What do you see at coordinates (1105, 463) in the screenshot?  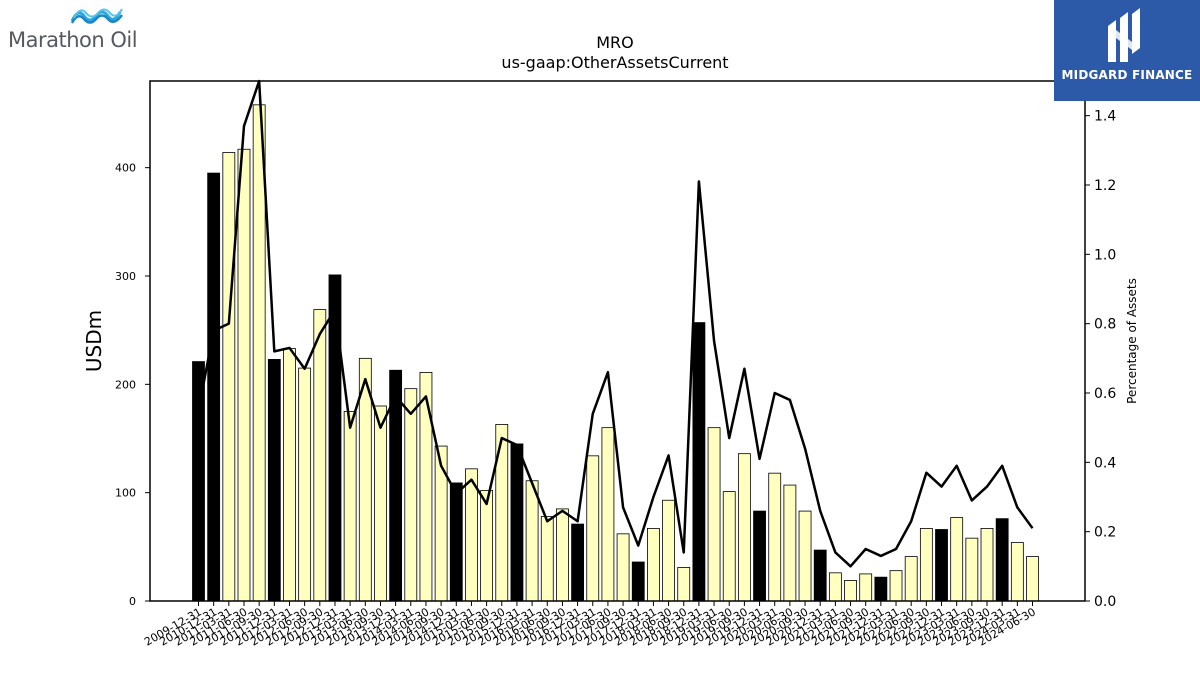 I see `y2-tick-label: 0.4` at bounding box center [1105, 463].